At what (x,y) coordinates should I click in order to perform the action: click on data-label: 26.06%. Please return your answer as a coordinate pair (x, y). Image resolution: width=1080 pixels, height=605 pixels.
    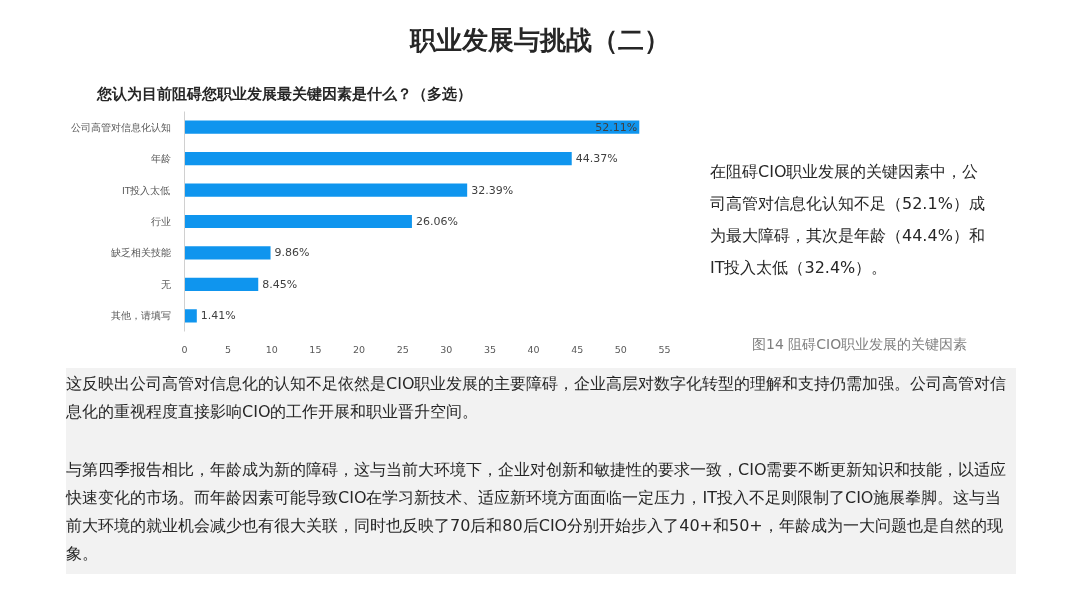
    Looking at the image, I should click on (436, 221).